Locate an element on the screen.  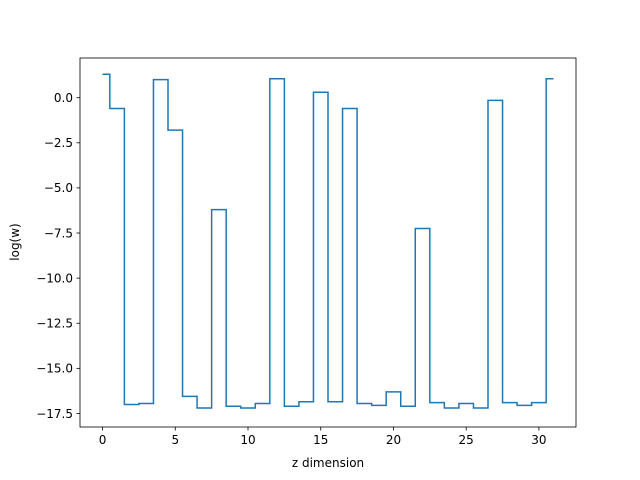
y-tick-label: −10.0 is located at coordinates (54, 278).